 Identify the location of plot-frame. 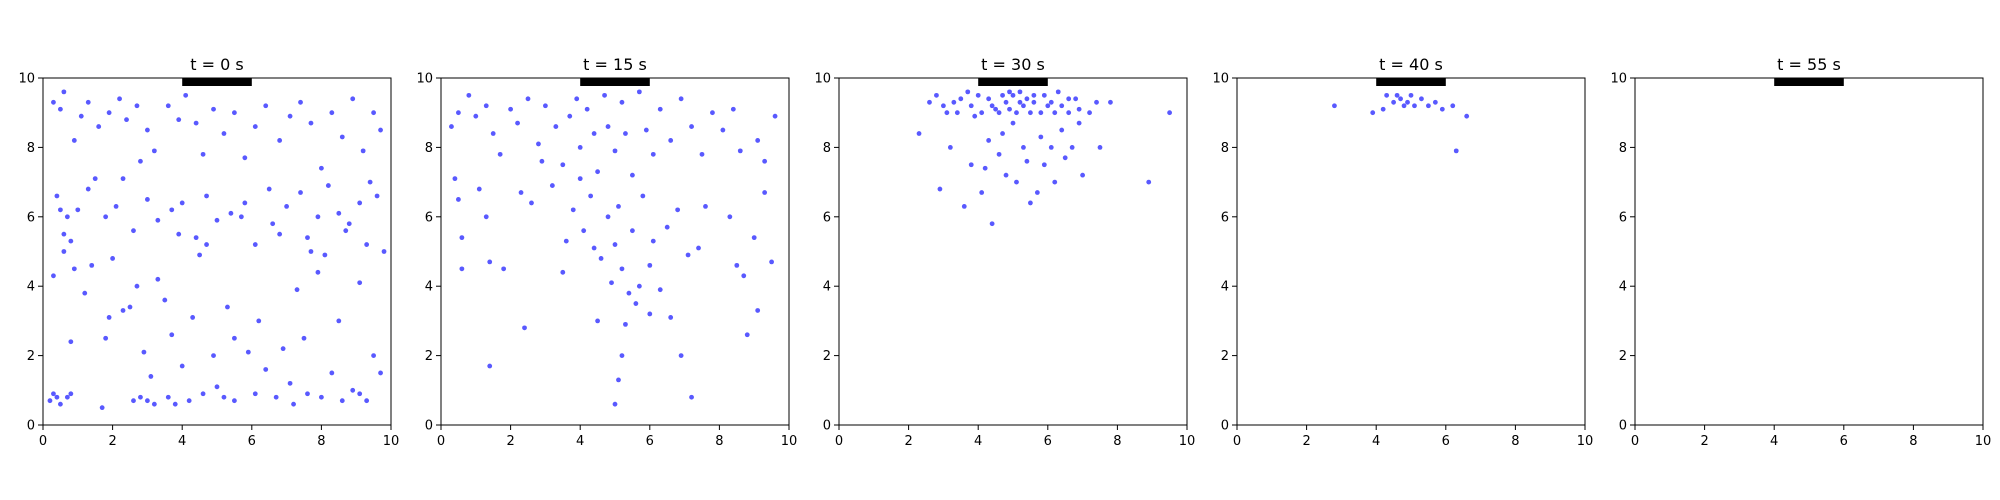
(217, 251).